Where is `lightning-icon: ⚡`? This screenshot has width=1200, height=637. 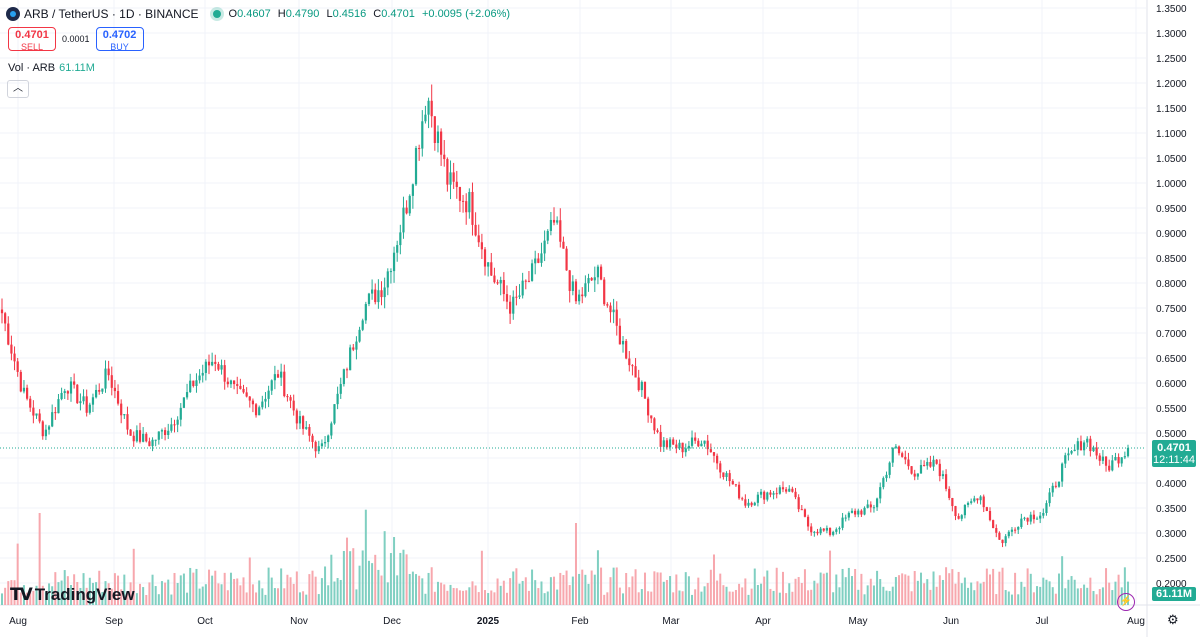 lightning-icon: ⚡ is located at coordinates (1126, 602).